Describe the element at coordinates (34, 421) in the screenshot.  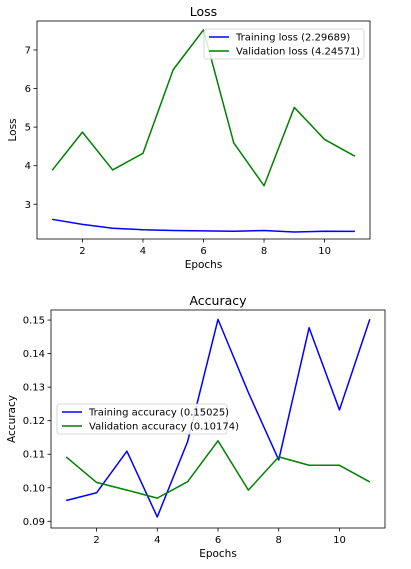
I see `y-tick-label: 0.12` at that location.